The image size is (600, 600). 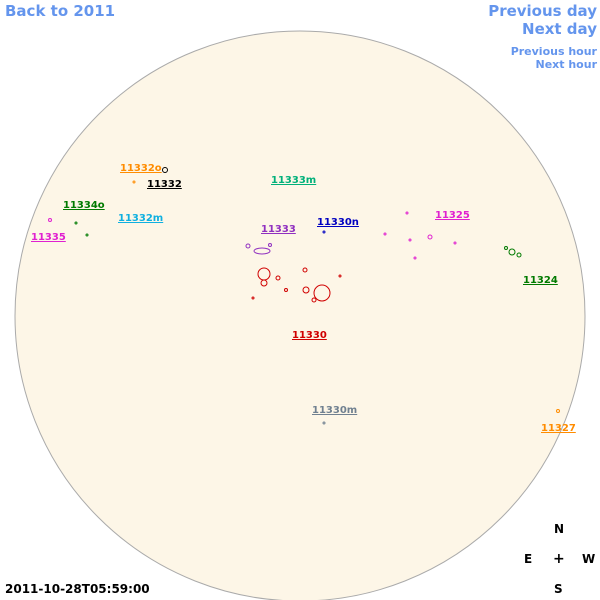 I want to click on region-label: 11332m, so click(x=140, y=218).